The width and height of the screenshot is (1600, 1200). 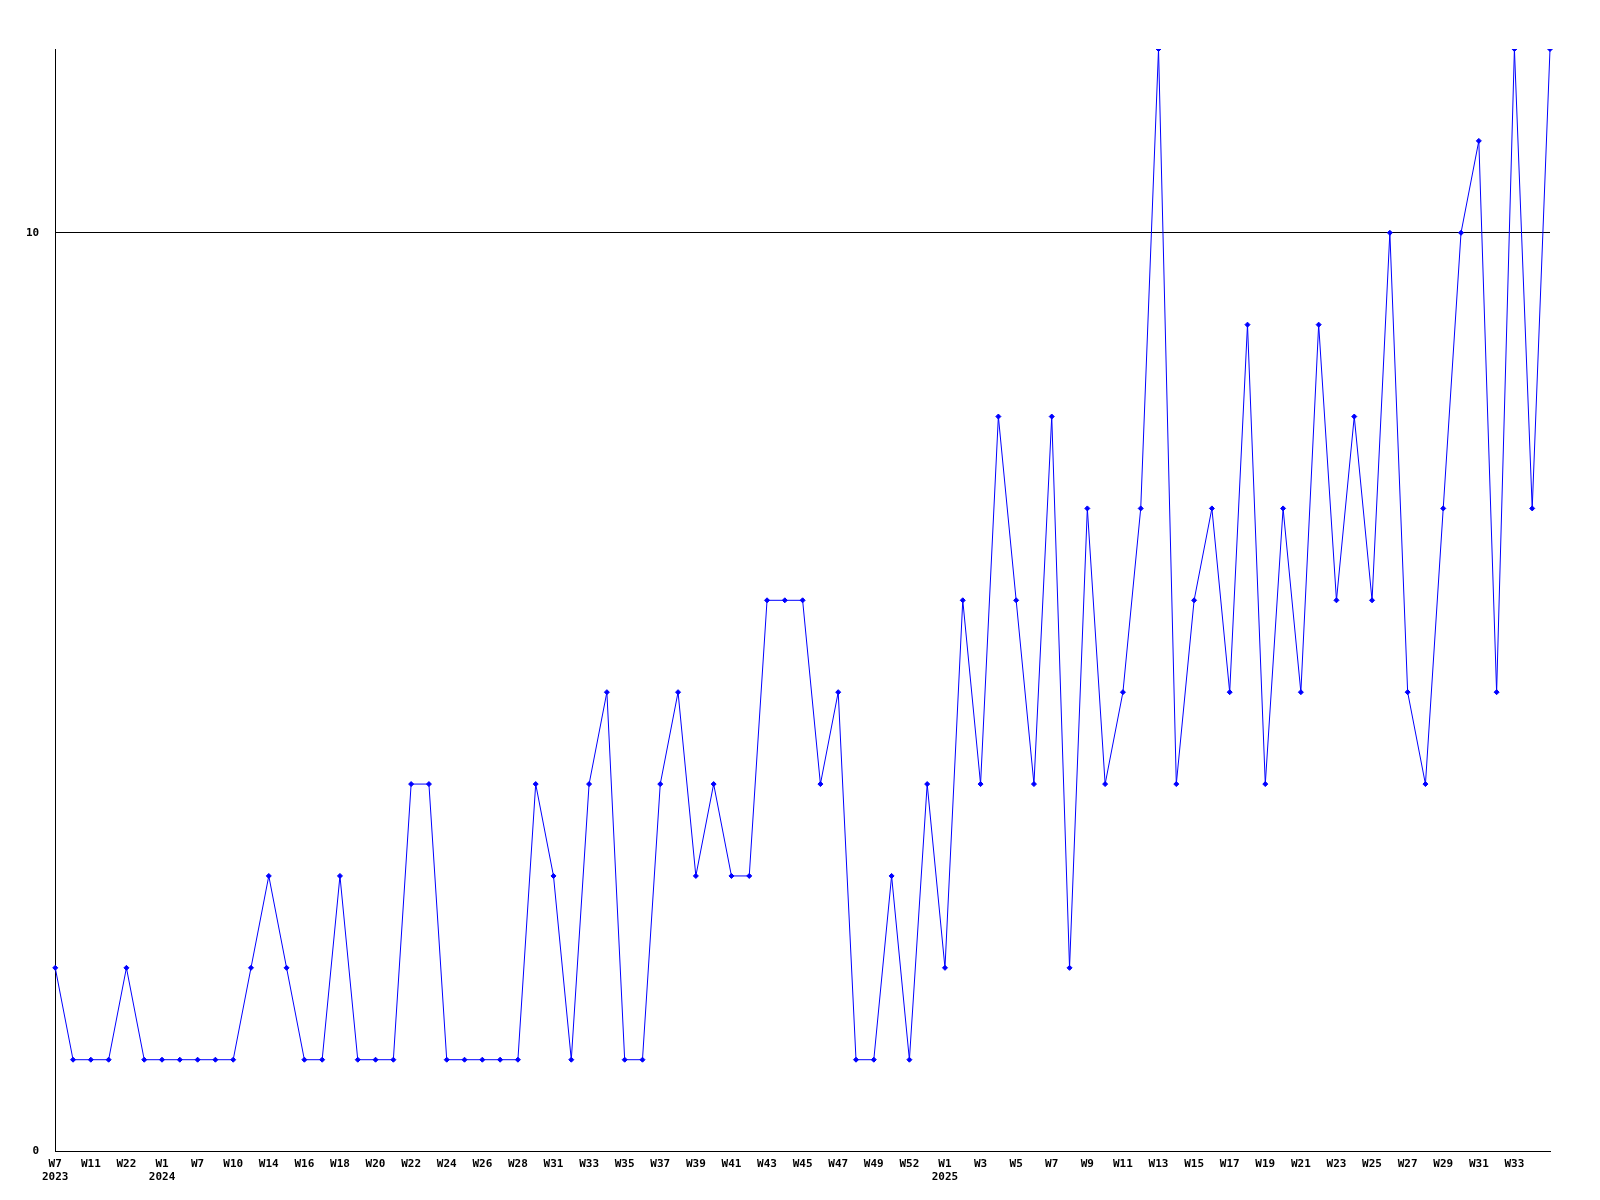 I want to click on x-tick-label: W16, so click(x=304, y=1164).